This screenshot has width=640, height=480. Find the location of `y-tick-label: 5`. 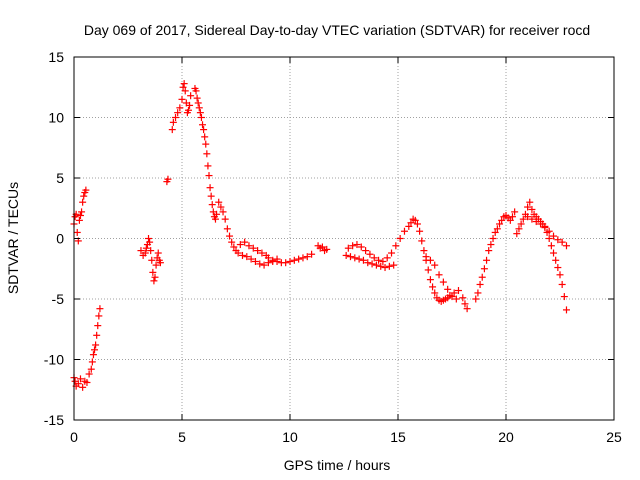

y-tick-label: 5 is located at coordinates (60, 178).